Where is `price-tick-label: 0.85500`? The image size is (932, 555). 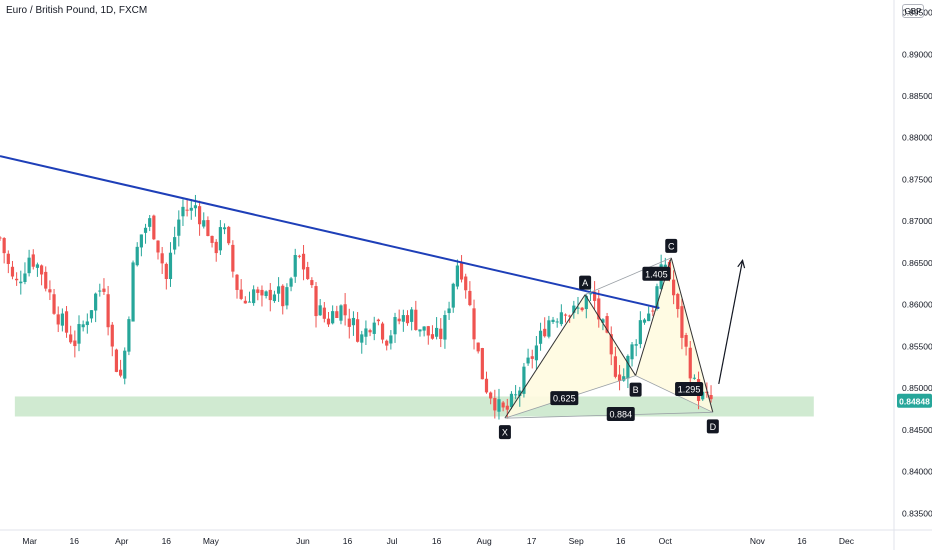 price-tick-label: 0.85500 is located at coordinates (917, 346).